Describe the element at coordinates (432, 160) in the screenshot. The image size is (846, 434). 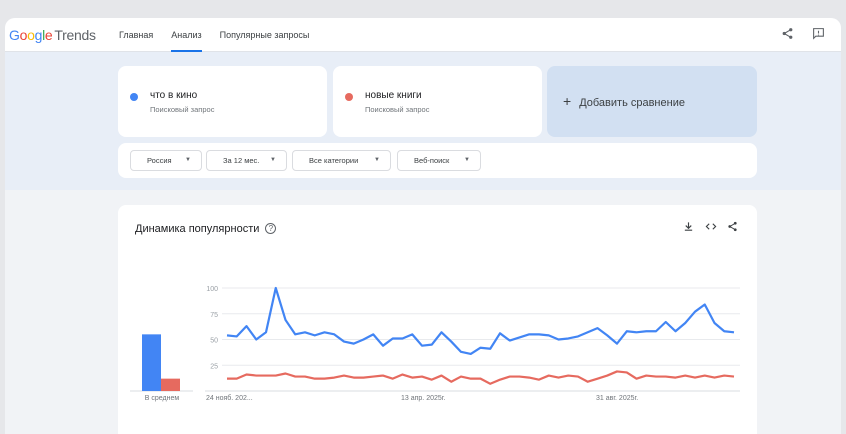
I see `filter-label: Веб-поиск` at that location.